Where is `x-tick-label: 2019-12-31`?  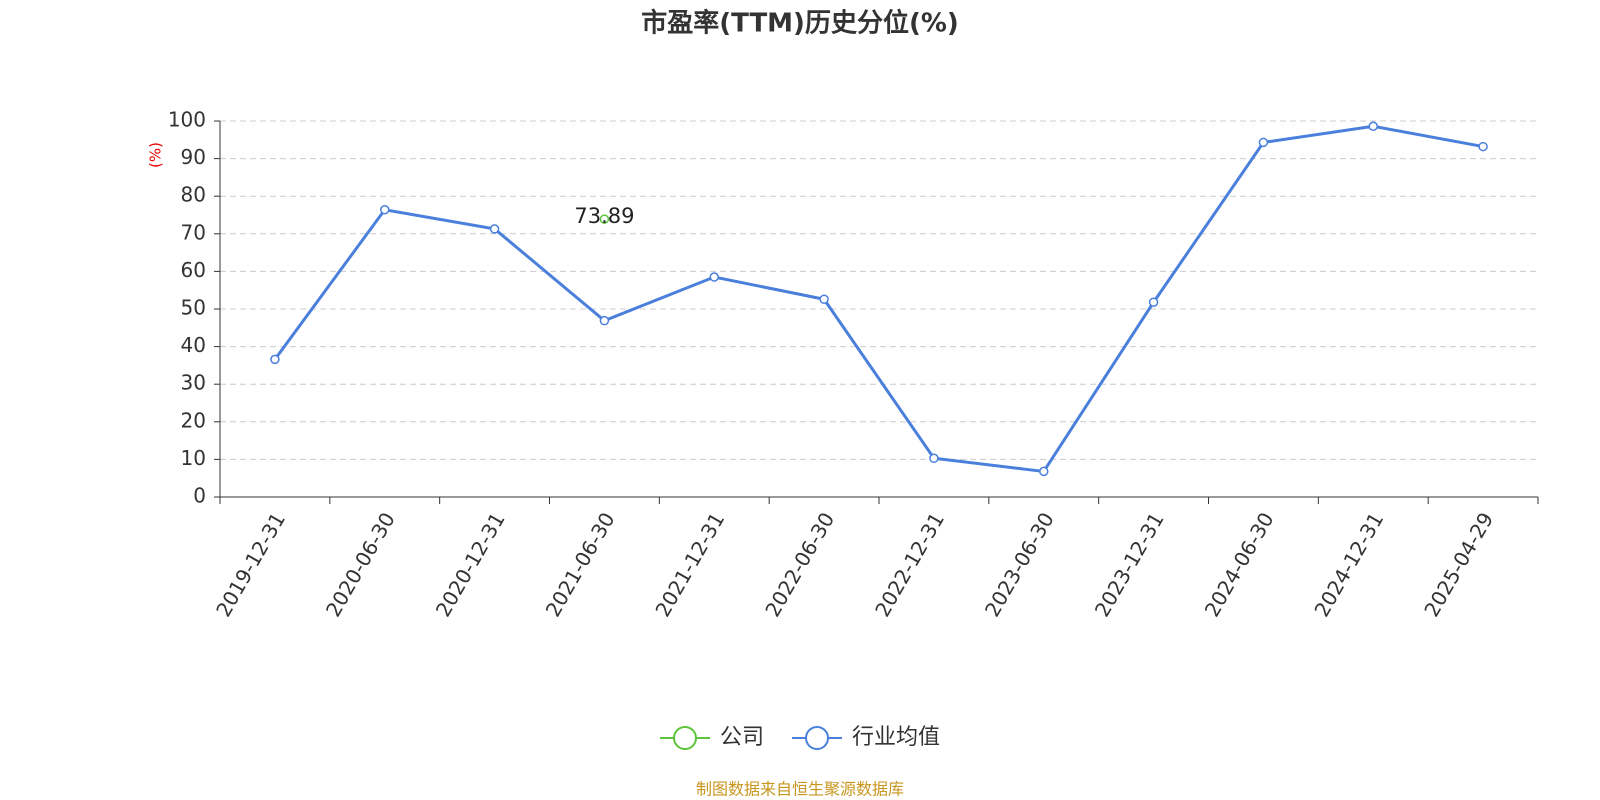
x-tick-label: 2019-12-31 is located at coordinates (250, 564).